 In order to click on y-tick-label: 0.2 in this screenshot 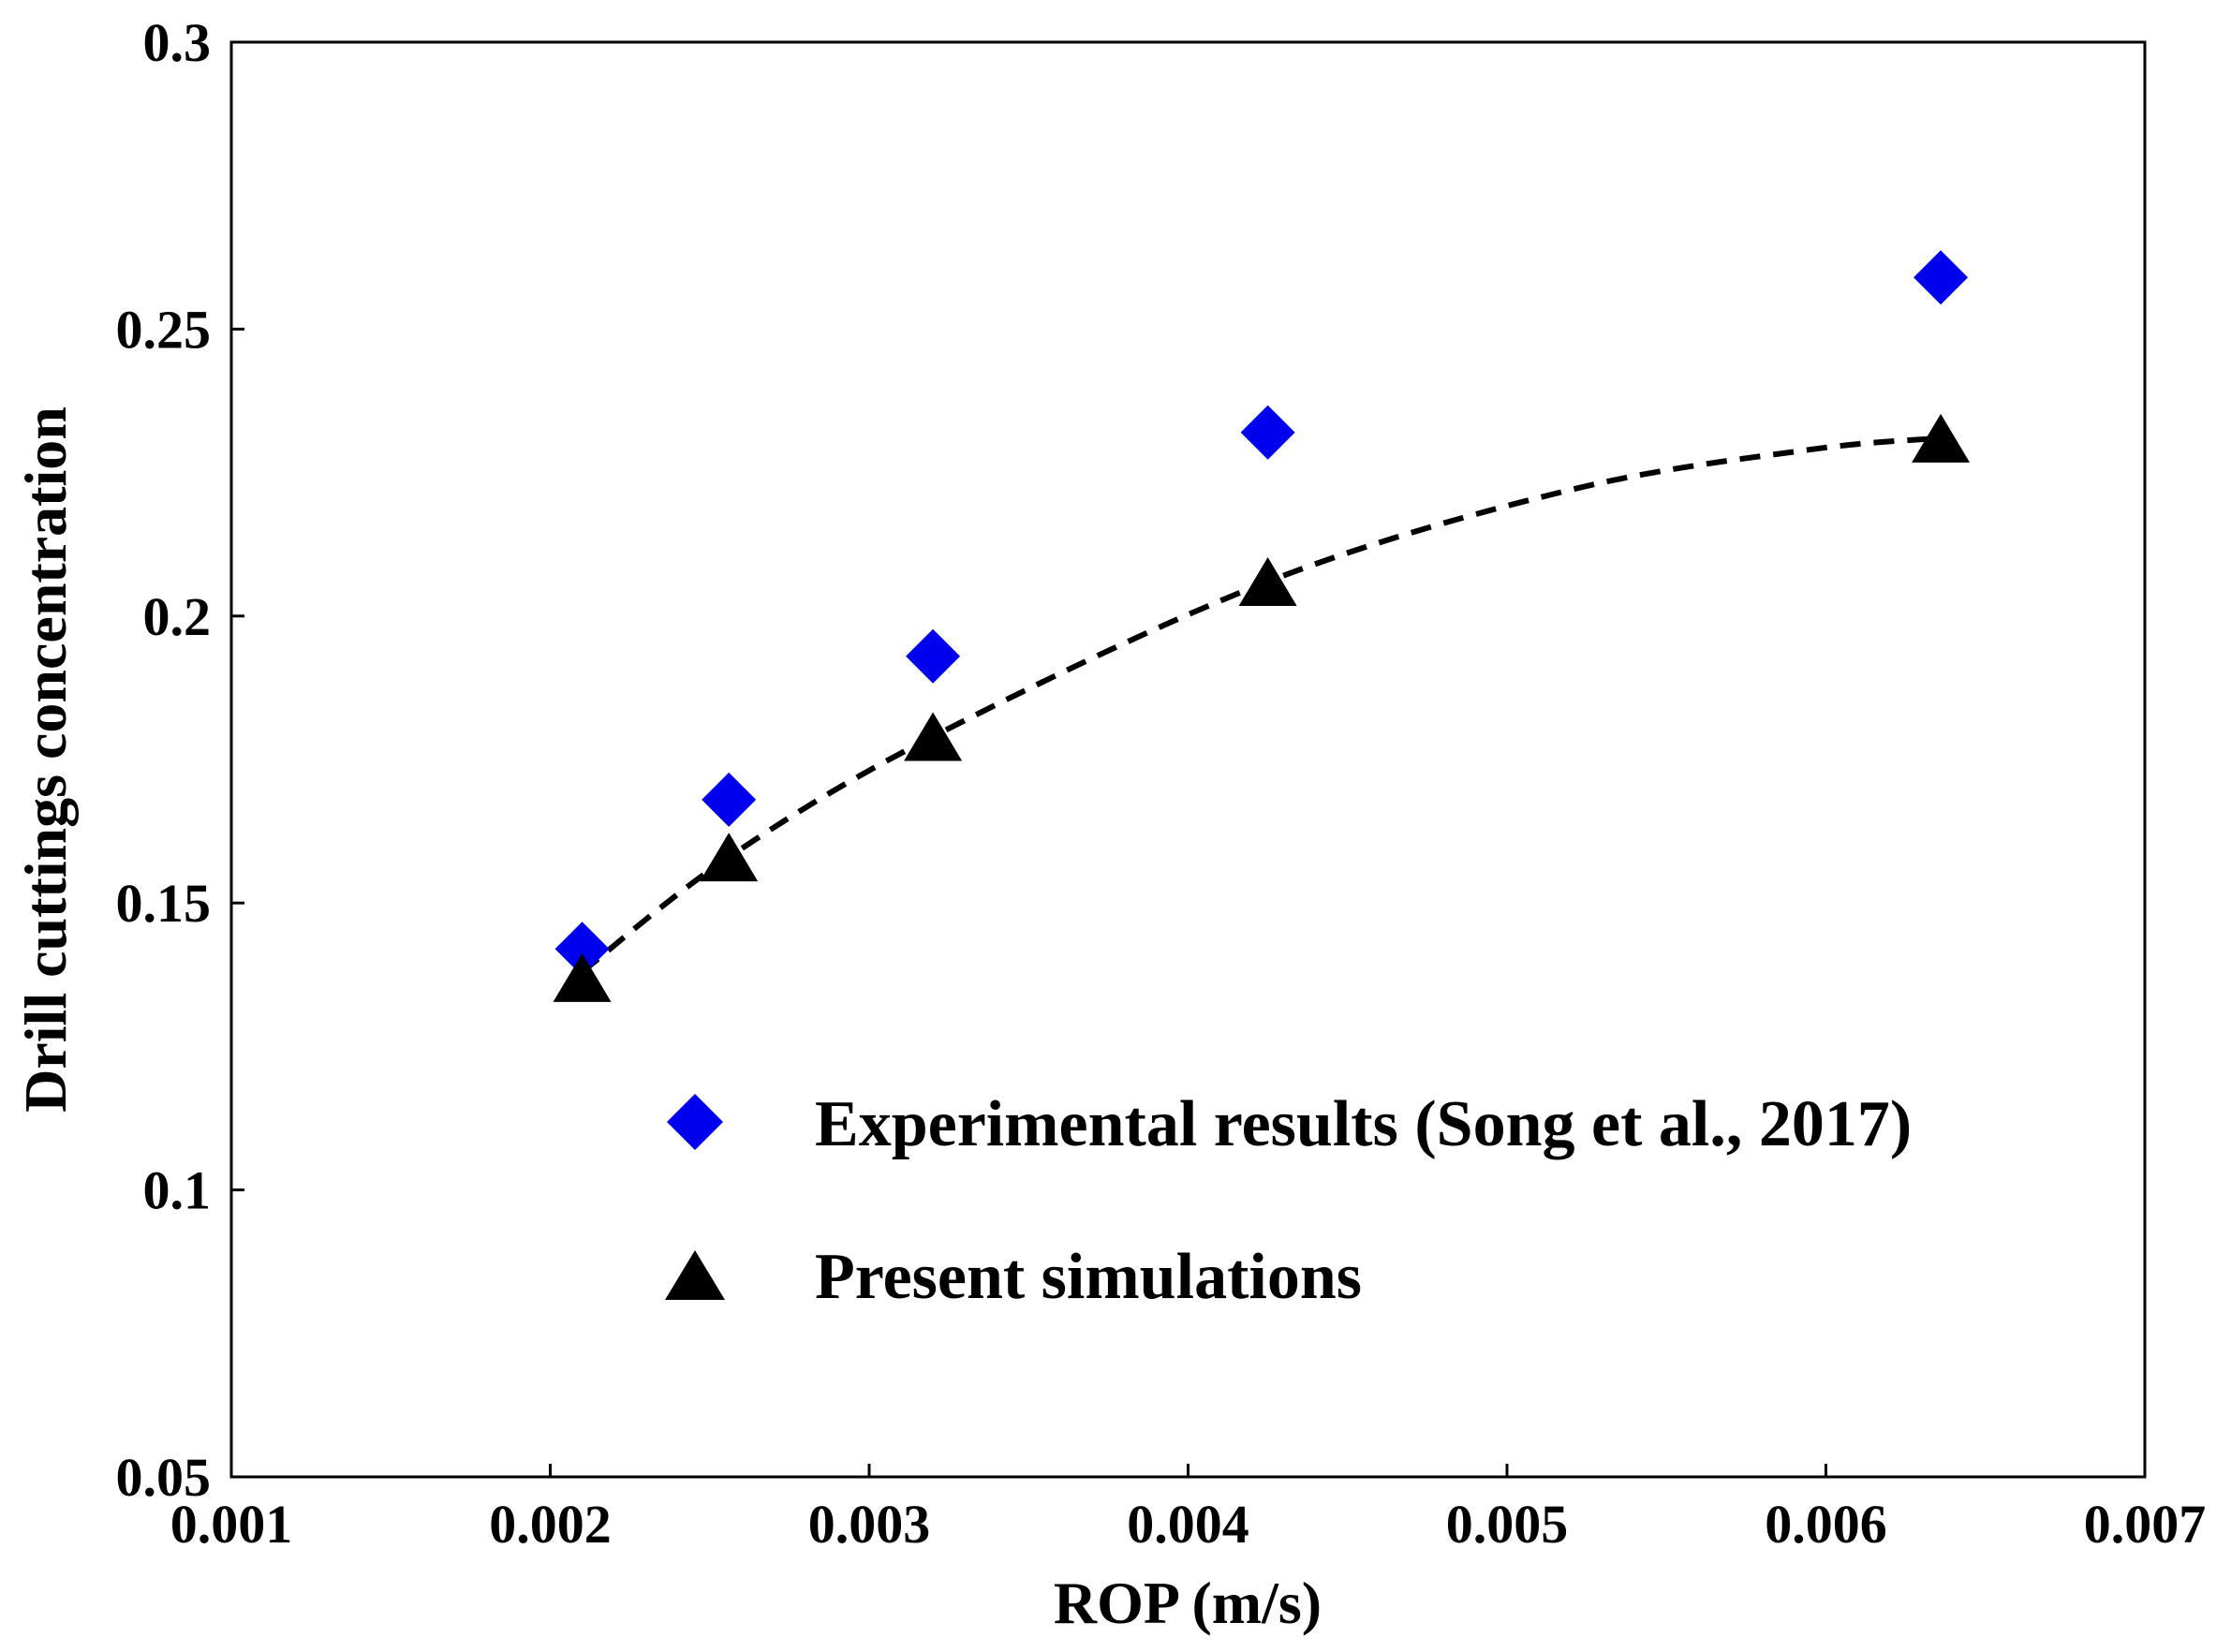, I will do `click(177, 617)`.